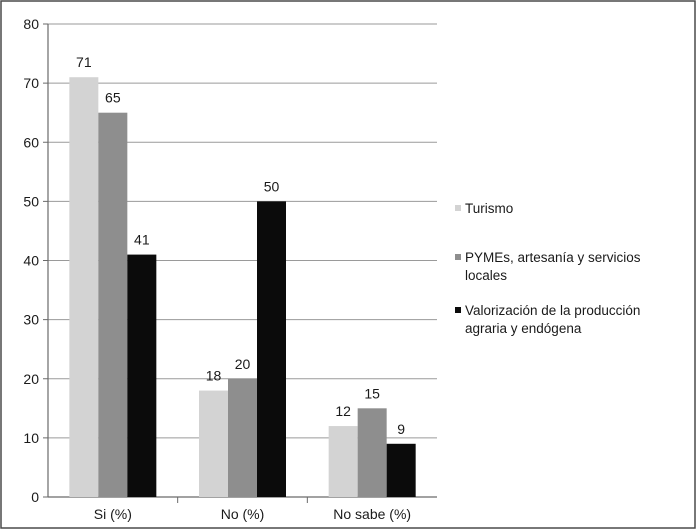 The height and width of the screenshot is (529, 696). What do you see at coordinates (523, 328) in the screenshot?
I see `legend-label: agraria y endógena` at bounding box center [523, 328].